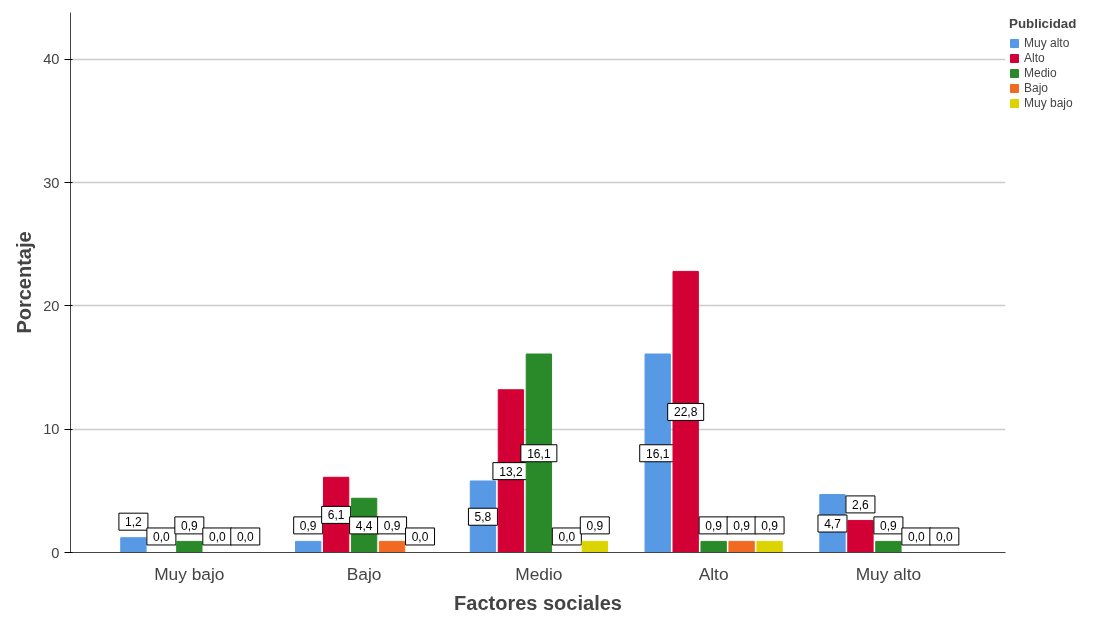 The height and width of the screenshot is (627, 1104). What do you see at coordinates (1034, 58) in the screenshot?
I see `legend-label: Alto` at bounding box center [1034, 58].